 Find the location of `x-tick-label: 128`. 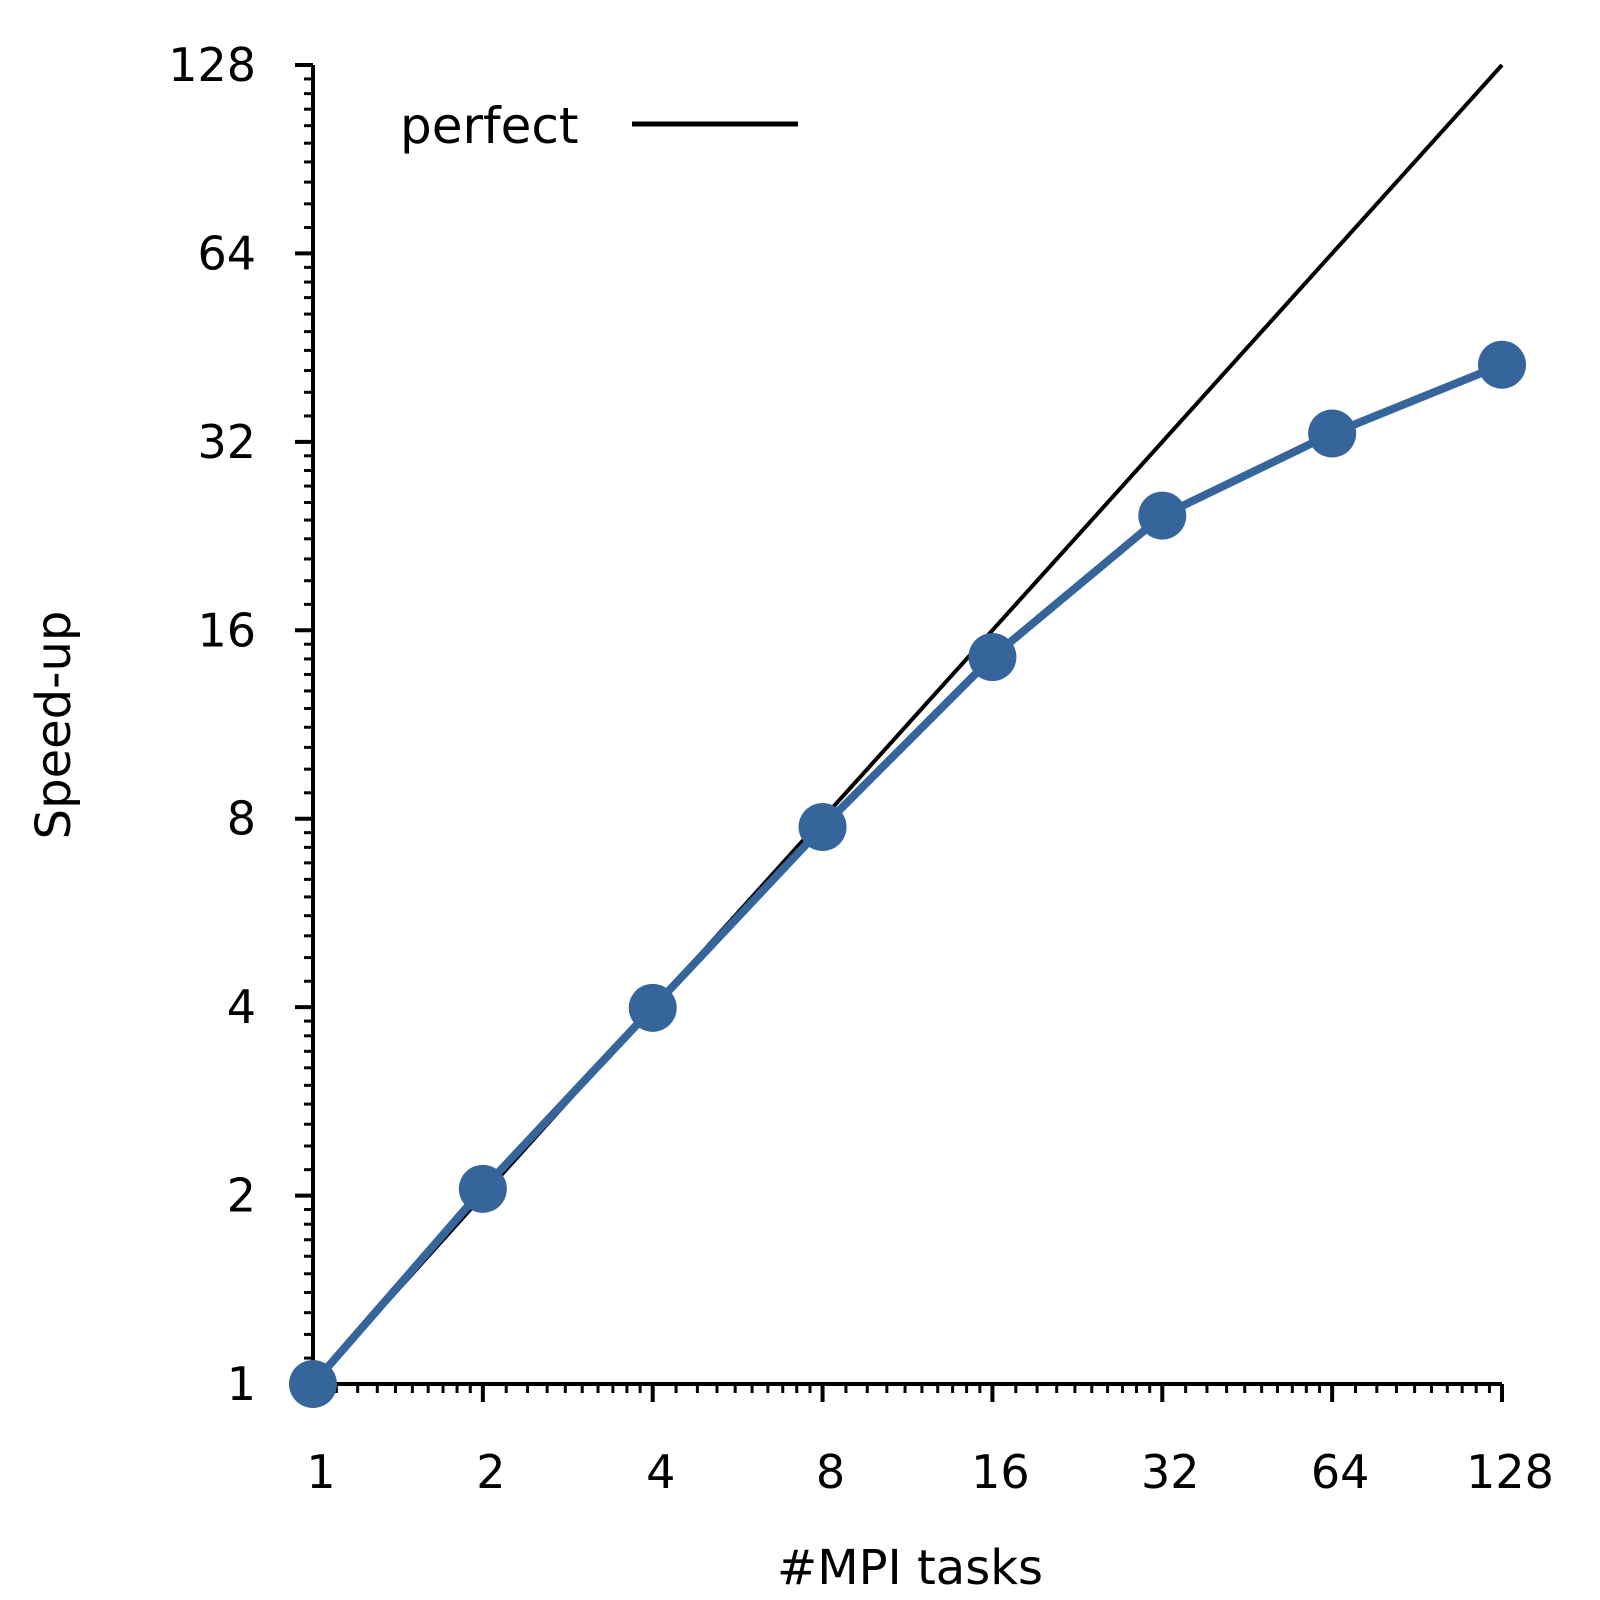

x-tick-label: 128 is located at coordinates (1510, 1472).